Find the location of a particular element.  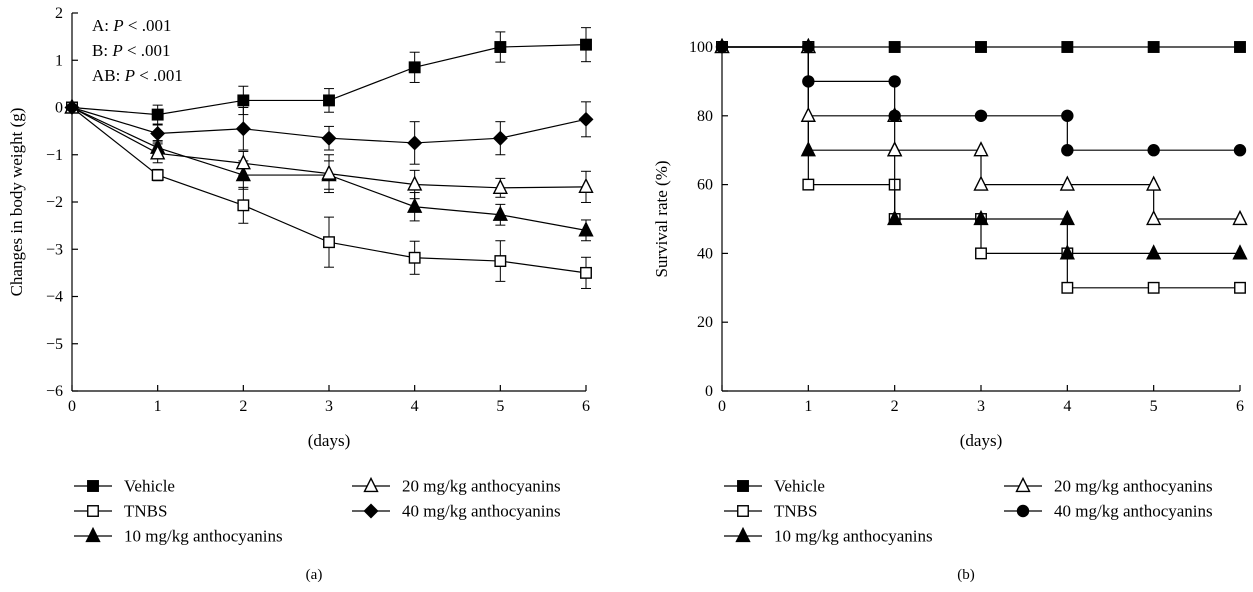

y-tick-label: 60 is located at coordinates (705, 185).